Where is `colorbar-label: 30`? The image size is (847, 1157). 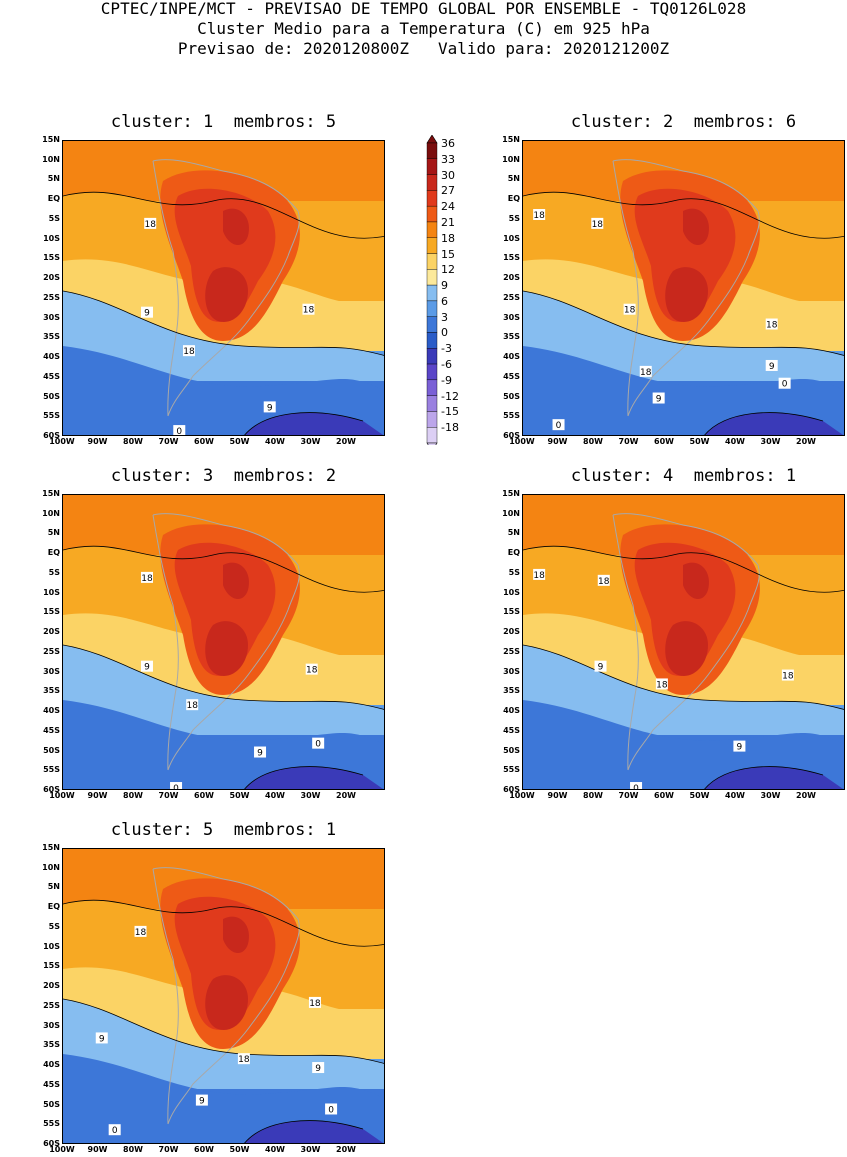
colorbar-label: 30 is located at coordinates (448, 175).